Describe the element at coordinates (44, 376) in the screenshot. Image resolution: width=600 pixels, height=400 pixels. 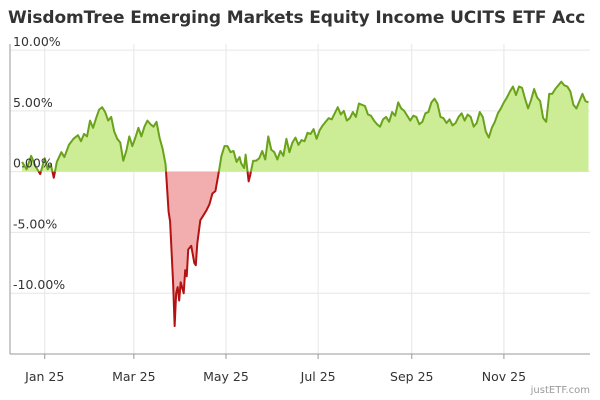
I see `x-tick-label-0: Jan 25` at that location.